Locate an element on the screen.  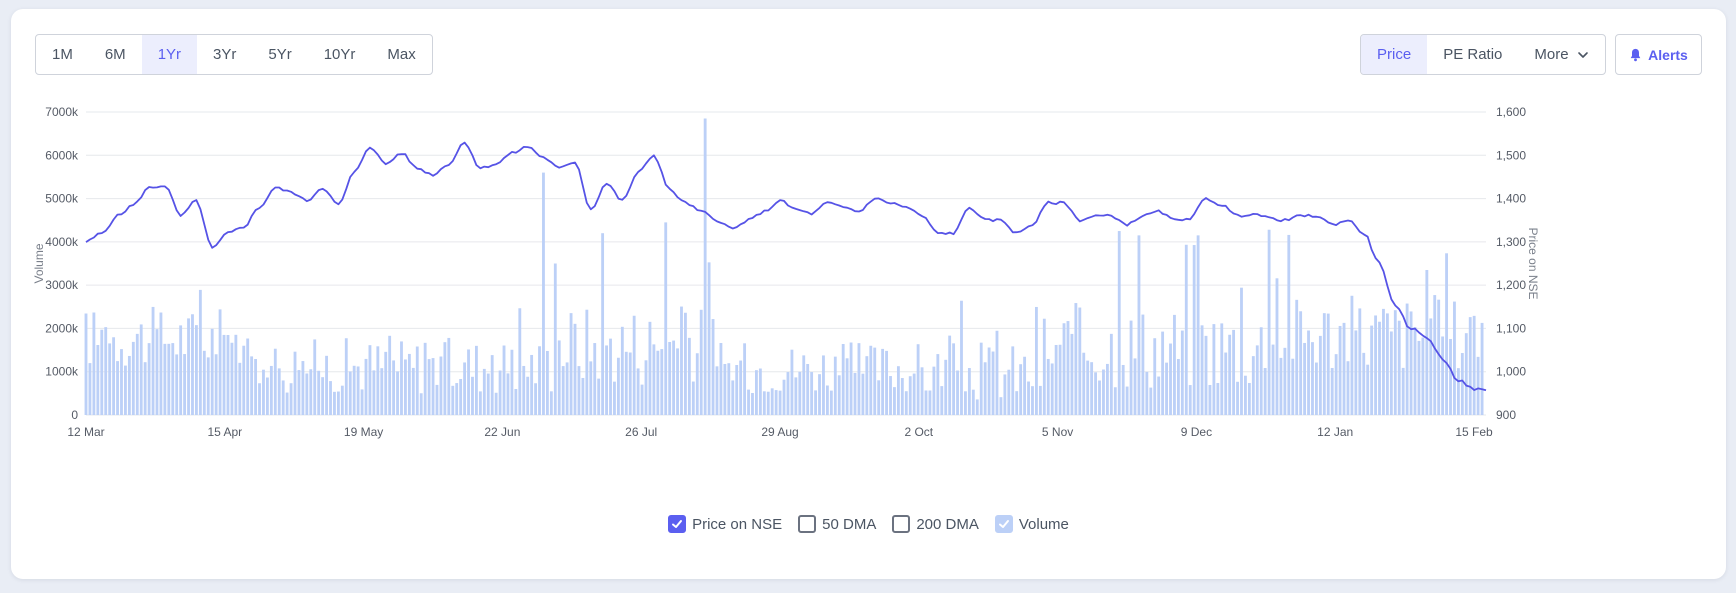
chevron-down-icon is located at coordinates (1582, 54).